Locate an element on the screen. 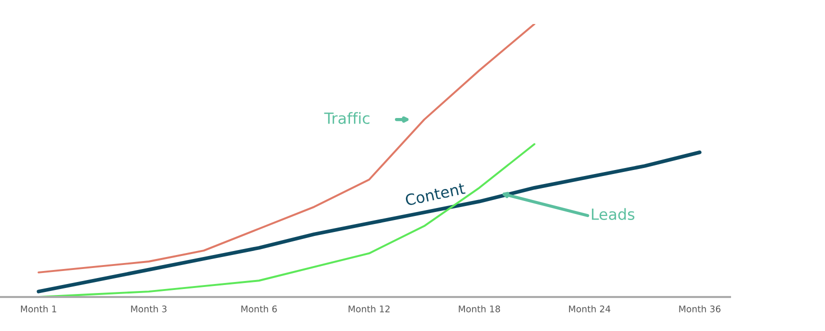 This screenshot has width=825, height=331. x-tick-label: Month 12 is located at coordinates (369, 308).